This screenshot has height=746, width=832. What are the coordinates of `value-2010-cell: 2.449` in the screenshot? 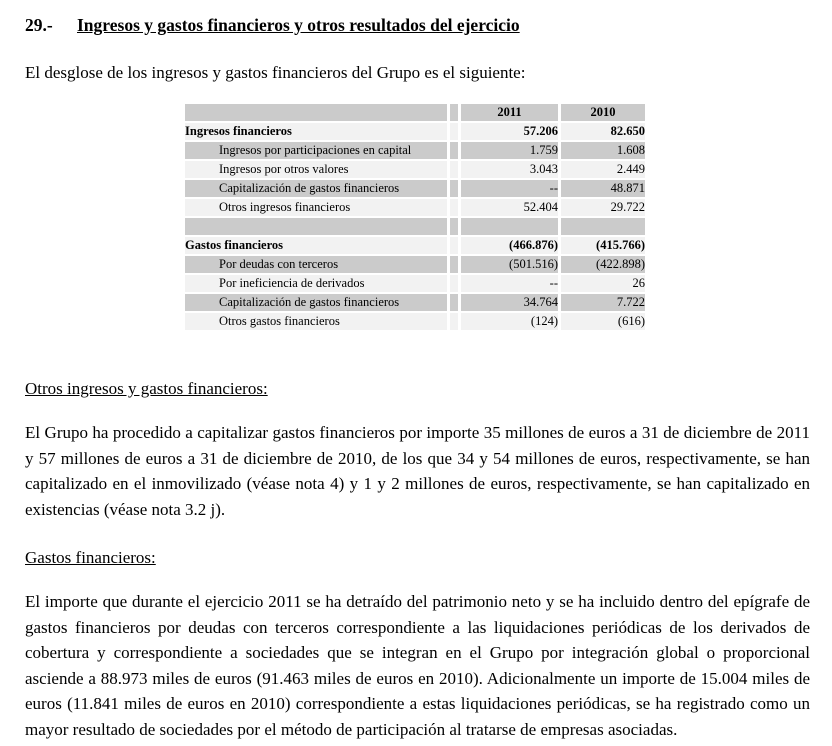 It's located at (603, 169).